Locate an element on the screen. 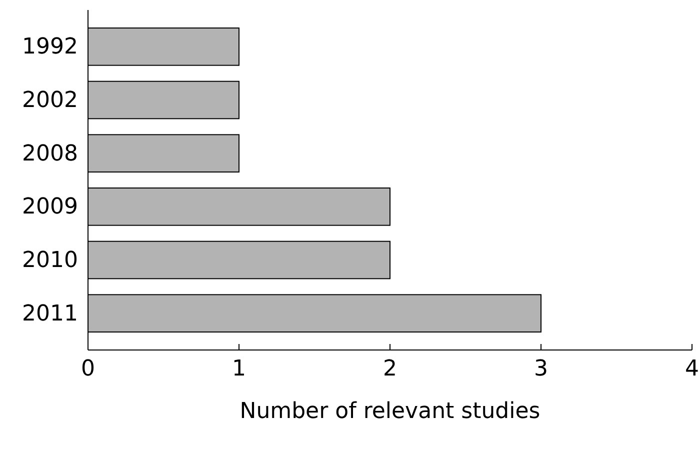 This screenshot has width=700, height=450. x-tick-label: 4 is located at coordinates (692, 369).